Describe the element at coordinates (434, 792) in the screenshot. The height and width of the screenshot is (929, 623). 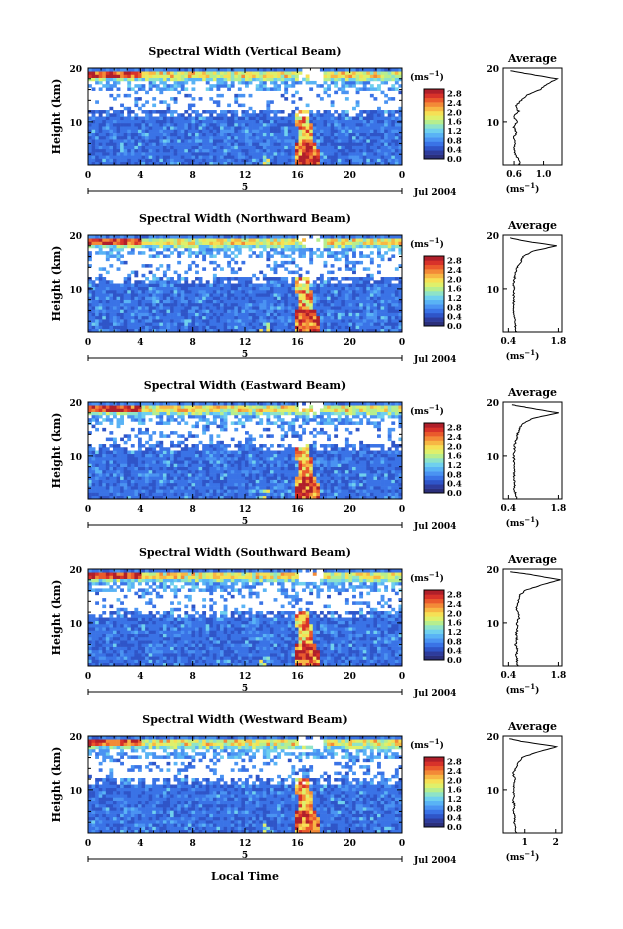
I see `colorbar-frame` at that location.